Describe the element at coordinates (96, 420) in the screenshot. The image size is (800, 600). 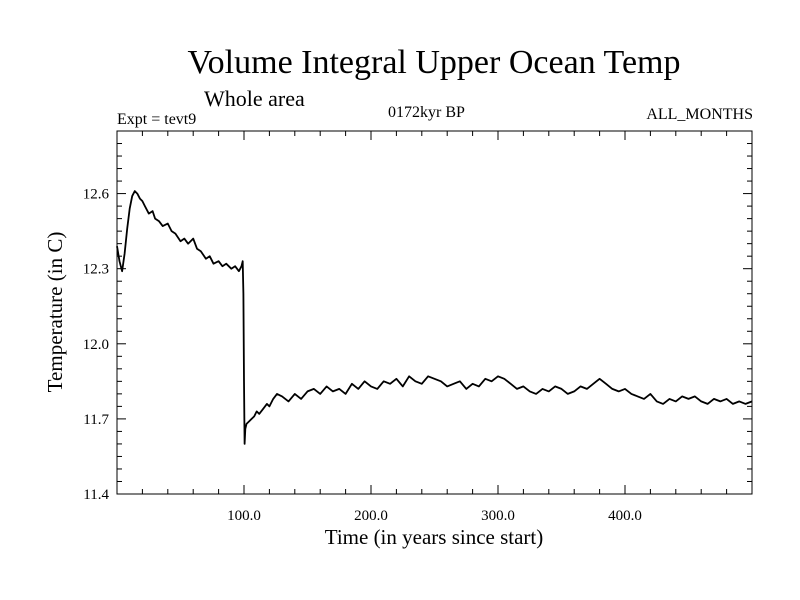
I see `y-tick-label: 11.7` at that location.